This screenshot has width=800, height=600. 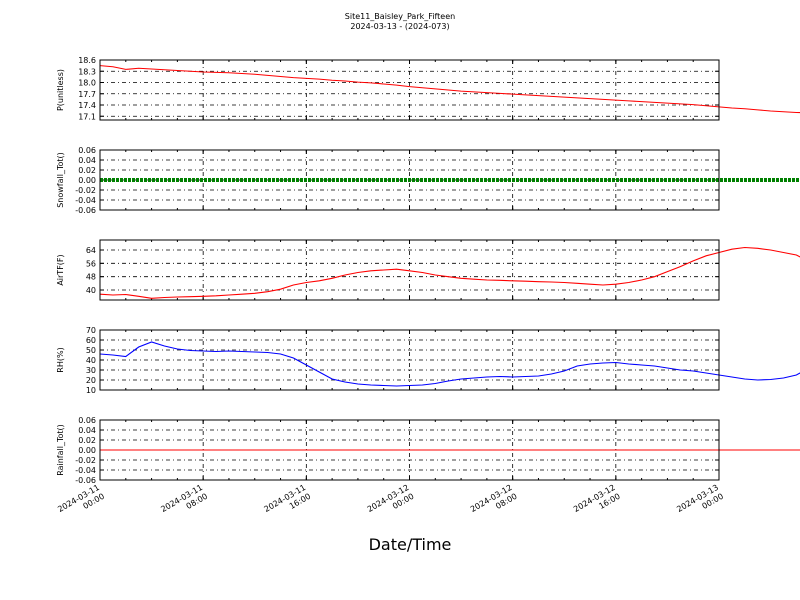 What do you see at coordinates (91, 350) in the screenshot?
I see `y-tick-label: 50` at bounding box center [91, 350].